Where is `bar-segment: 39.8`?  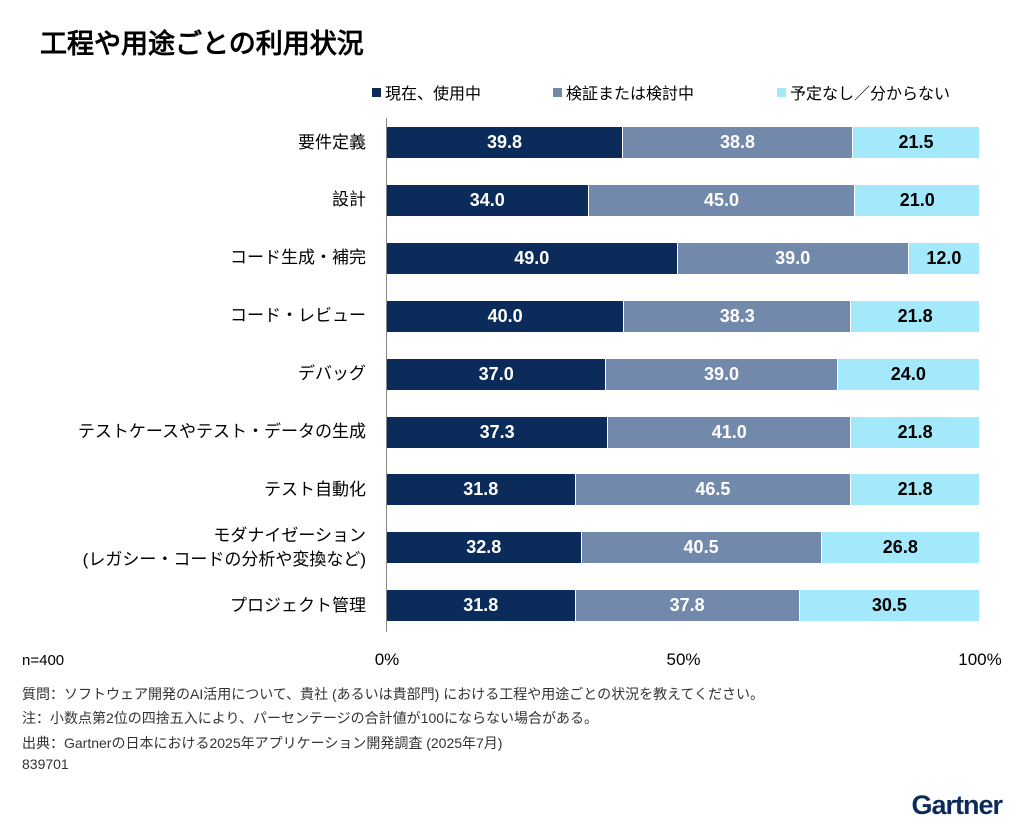
bar-segment: 39.8 is located at coordinates (505, 142).